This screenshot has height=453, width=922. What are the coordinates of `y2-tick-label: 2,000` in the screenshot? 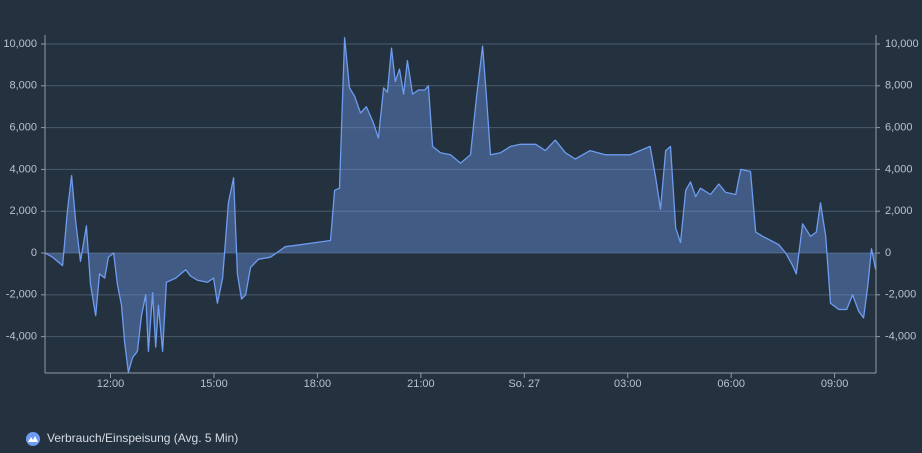 It's located at (899, 211).